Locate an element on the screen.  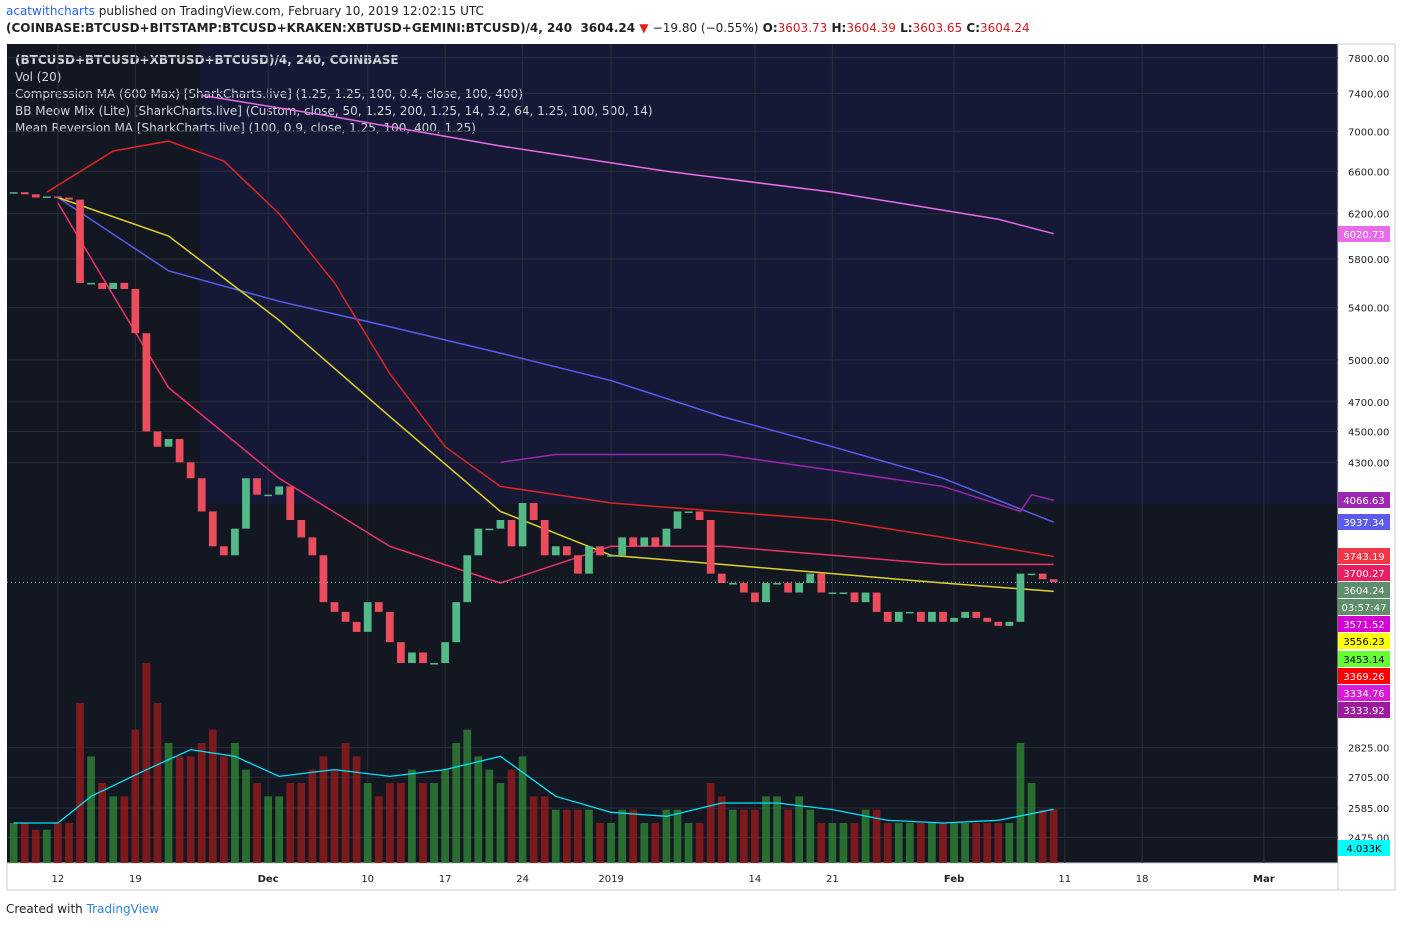
x-tick-label: 19 is located at coordinates (135, 879).